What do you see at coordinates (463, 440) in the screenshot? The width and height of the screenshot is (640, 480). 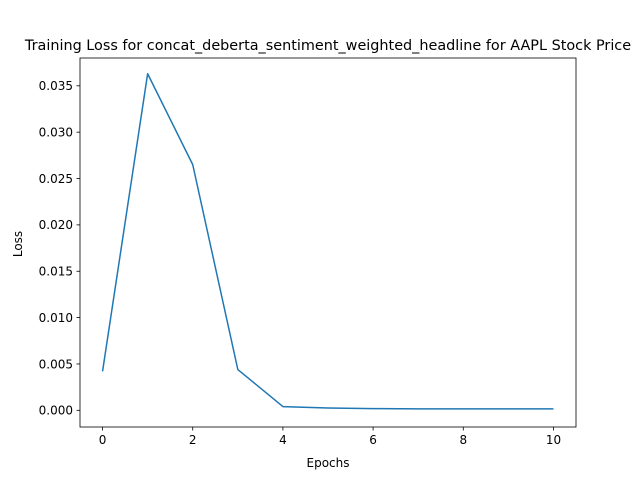 I see `x-tick-label: 8` at bounding box center [463, 440].